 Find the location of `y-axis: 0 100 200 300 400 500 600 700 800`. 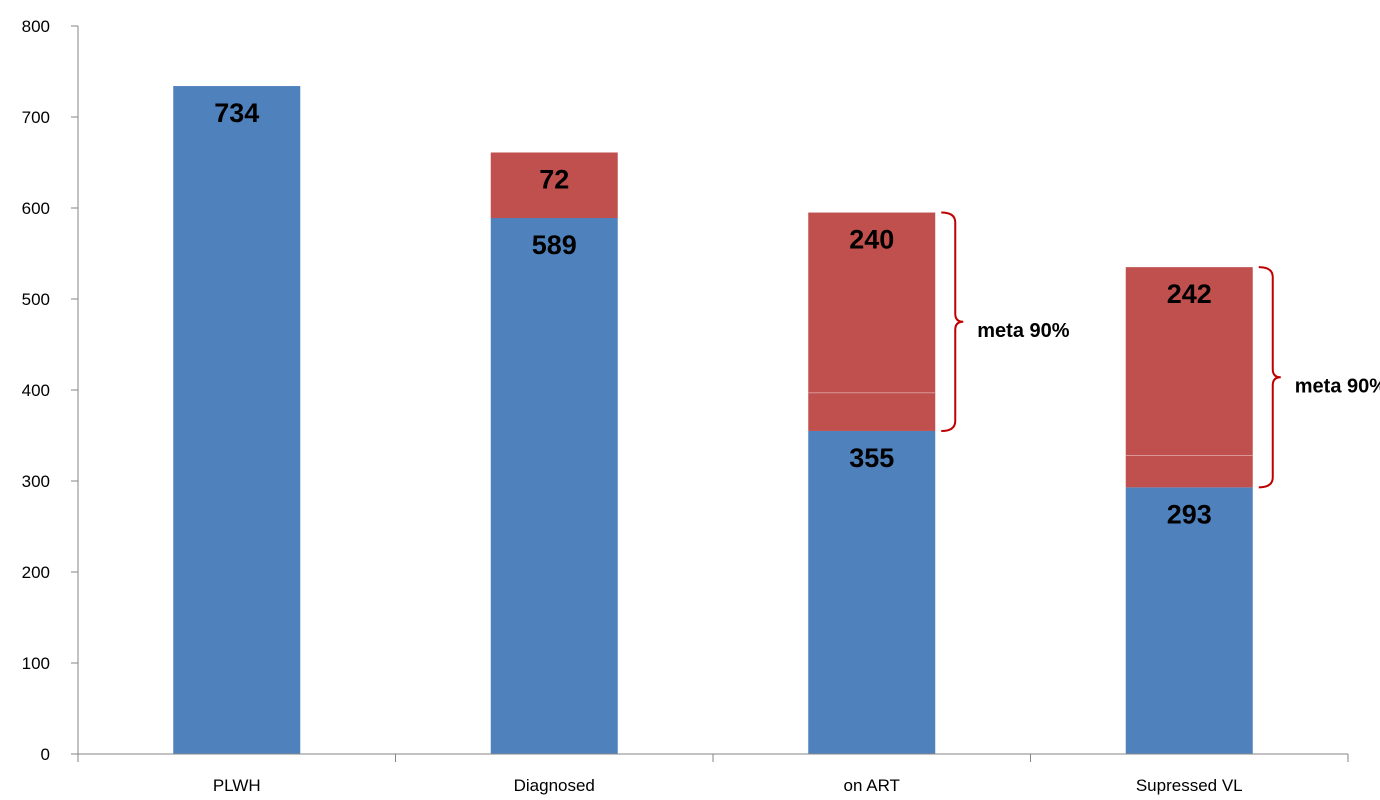

y-axis: 0 100 200 300 400 500 600 700 800 is located at coordinates (50, 390).